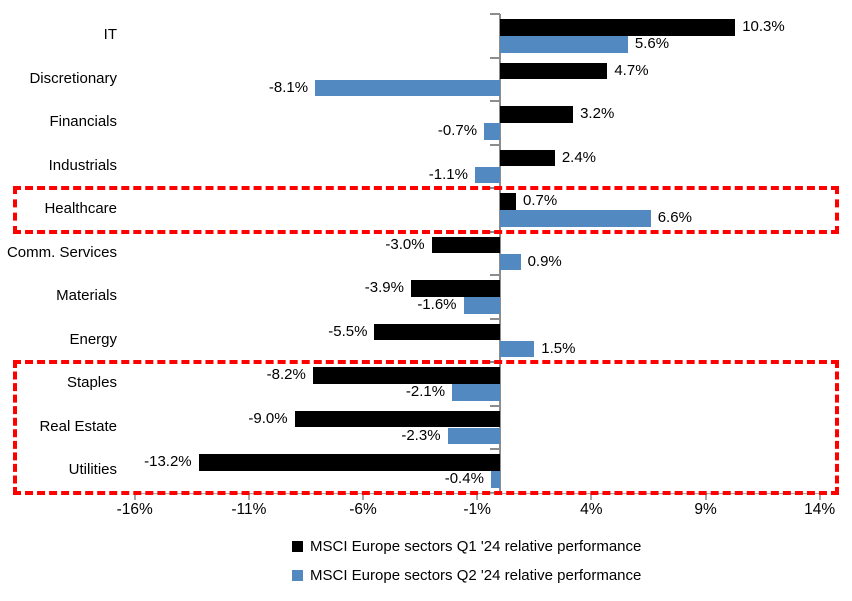  What do you see at coordinates (426, 210) in the screenshot?
I see `highlight-box-healthcare` at bounding box center [426, 210].